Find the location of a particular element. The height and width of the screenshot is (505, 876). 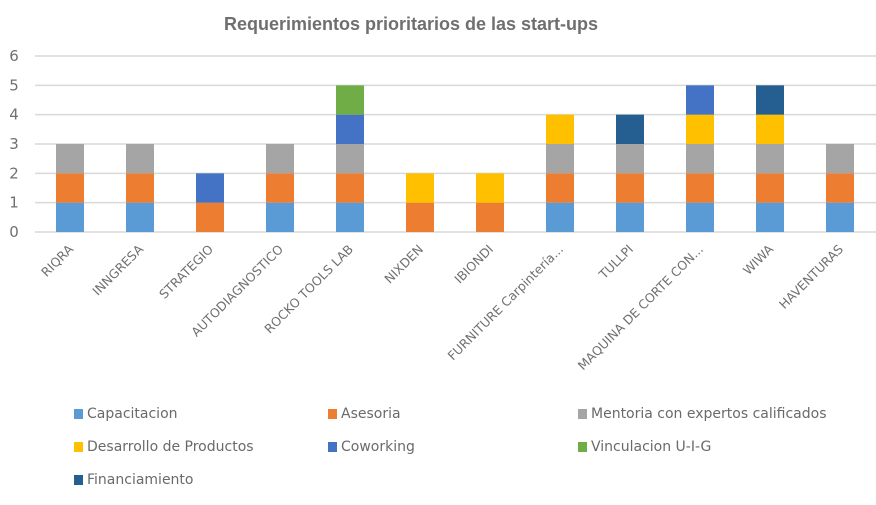

x-tick-label: INNGRESA is located at coordinates (117, 269).